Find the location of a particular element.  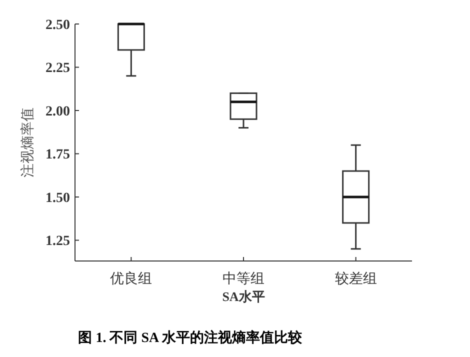

y-tick-label: 2.00 is located at coordinates (58, 112).